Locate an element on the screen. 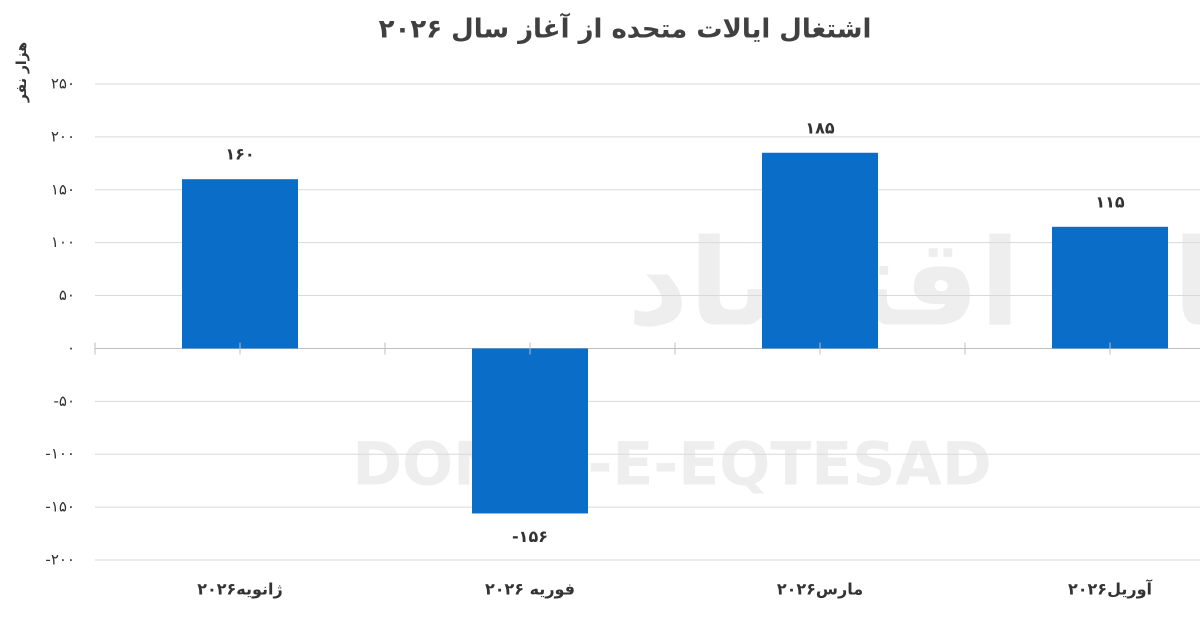  y-tick-label: ۵۰ is located at coordinates (67, 295).